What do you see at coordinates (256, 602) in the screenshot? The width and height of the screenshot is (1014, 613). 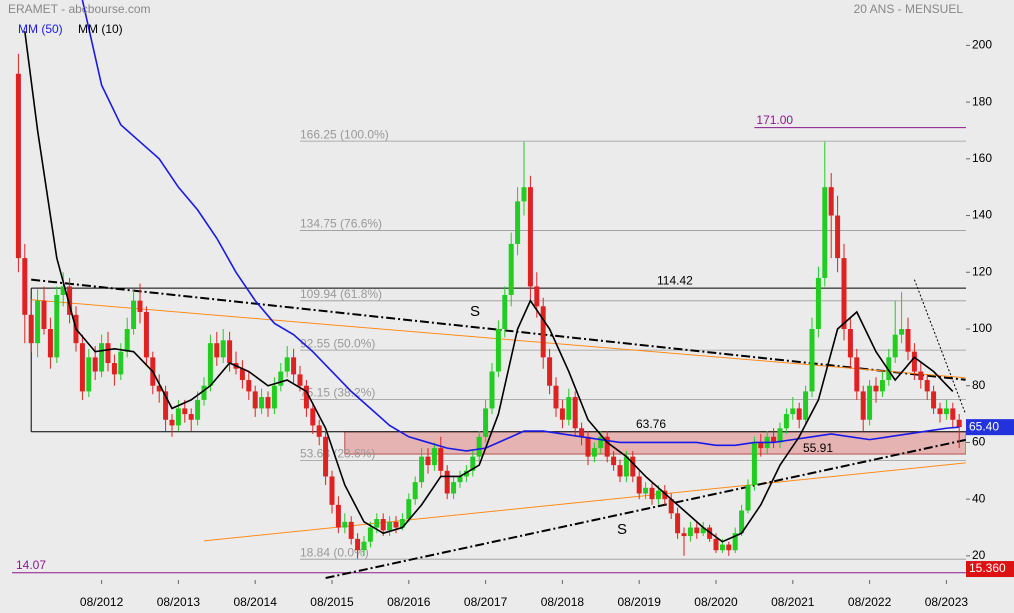 I see `x-tick-label: 08/2014` at bounding box center [256, 602].